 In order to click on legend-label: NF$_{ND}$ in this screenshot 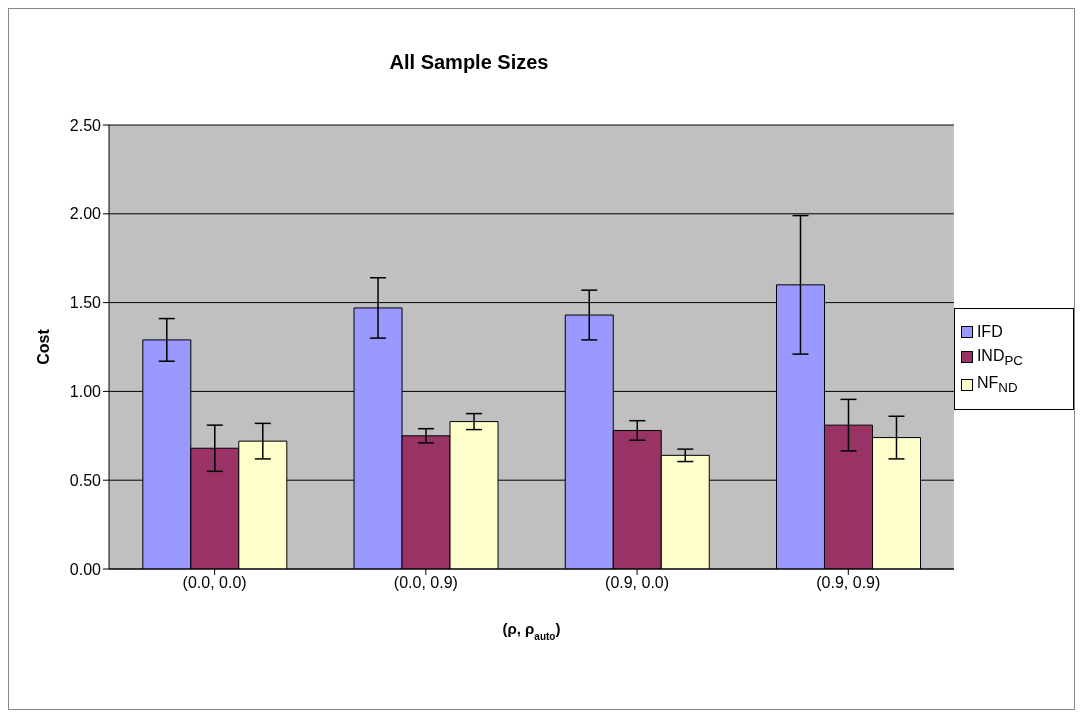, I will do `click(997, 385)`.